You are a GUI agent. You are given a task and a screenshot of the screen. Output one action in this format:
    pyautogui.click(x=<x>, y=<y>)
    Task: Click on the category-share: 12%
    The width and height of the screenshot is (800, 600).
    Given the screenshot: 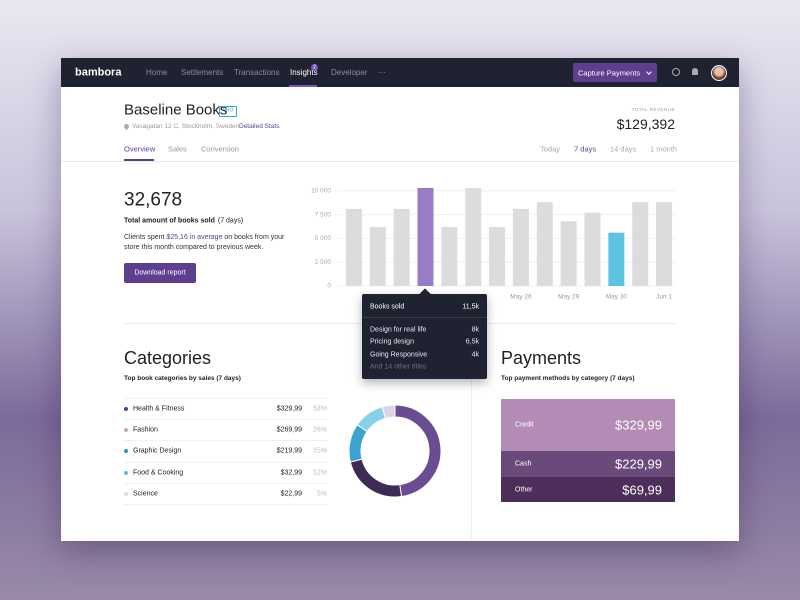 What is the action you would take?
    pyautogui.click(x=319, y=473)
    